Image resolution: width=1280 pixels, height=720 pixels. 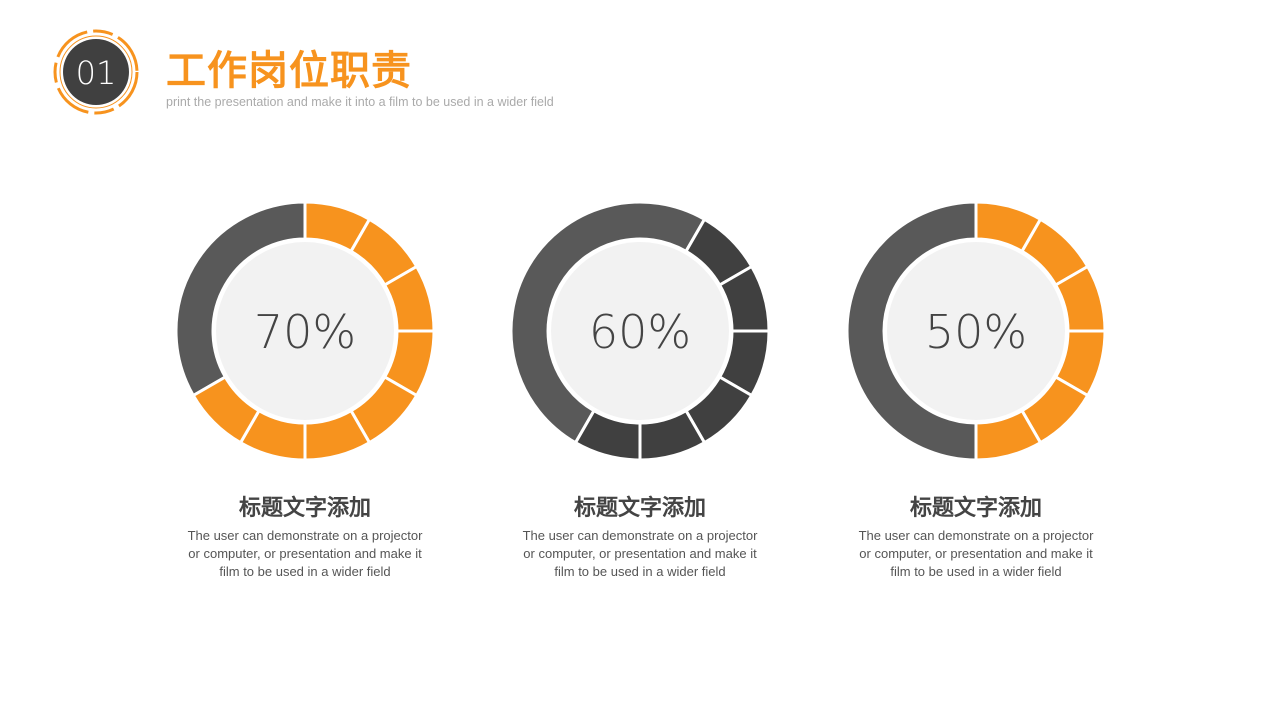 I want to click on percent-label: 70%, so click(x=305, y=332).